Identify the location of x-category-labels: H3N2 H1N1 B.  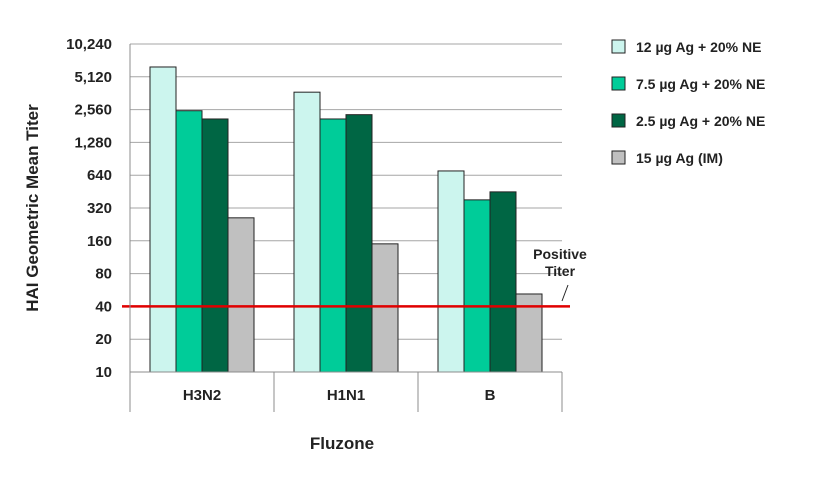
(339, 395).